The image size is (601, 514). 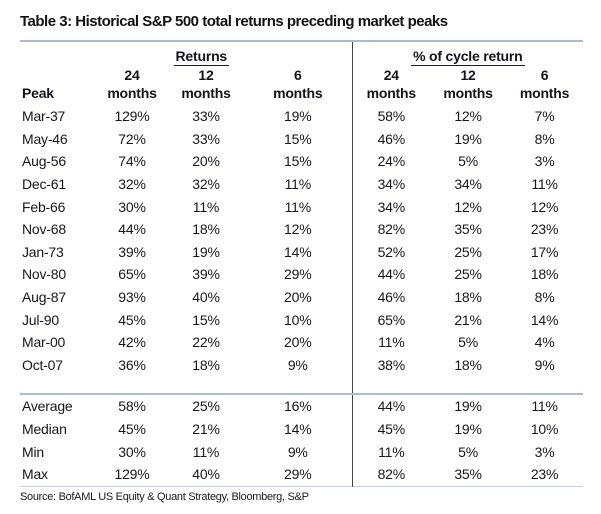 What do you see at coordinates (44, 116) in the screenshot?
I see `peak-cell: Mar-37` at bounding box center [44, 116].